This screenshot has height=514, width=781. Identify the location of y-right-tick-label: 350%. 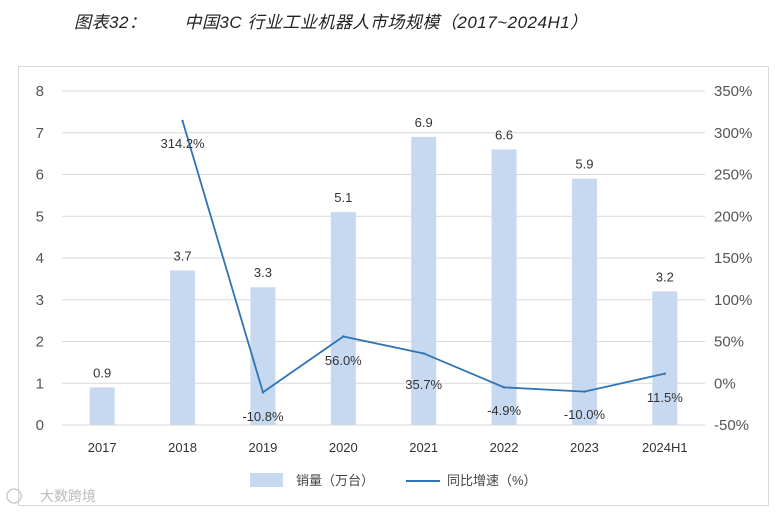
(733, 91).